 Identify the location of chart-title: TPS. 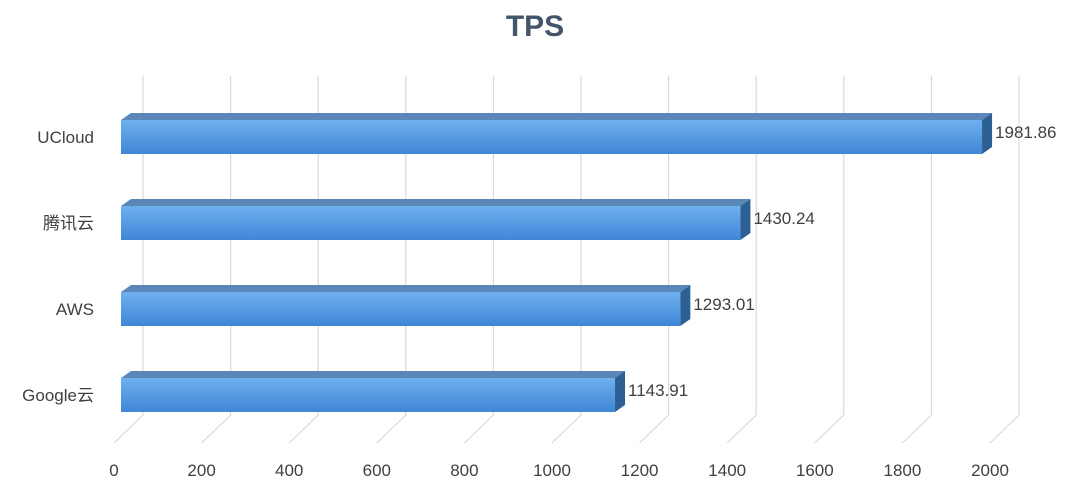
(535, 26).